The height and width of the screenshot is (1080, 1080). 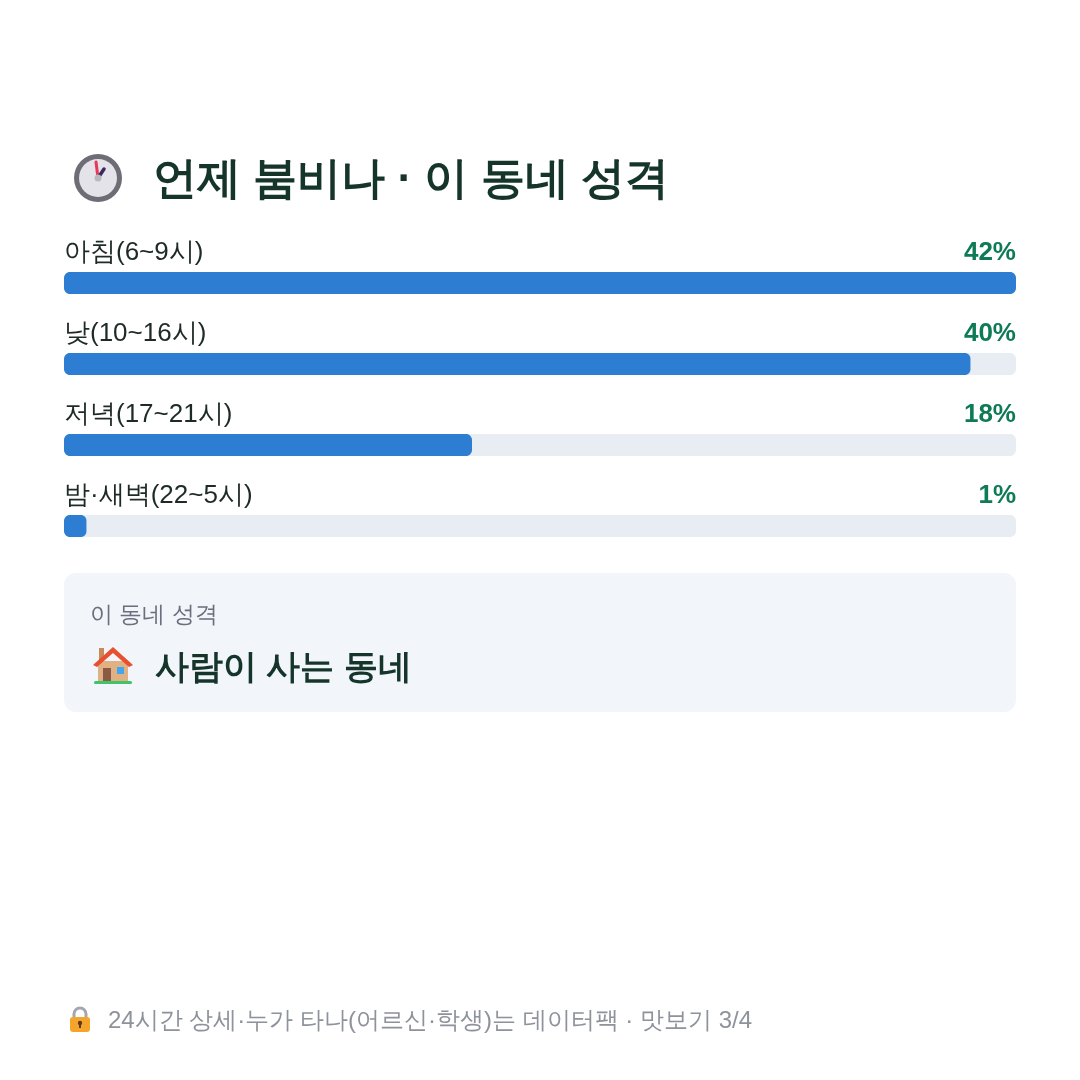 I want to click on chart-title: 언제 붐비나 · 이 동네 성격, so click(x=411, y=177).